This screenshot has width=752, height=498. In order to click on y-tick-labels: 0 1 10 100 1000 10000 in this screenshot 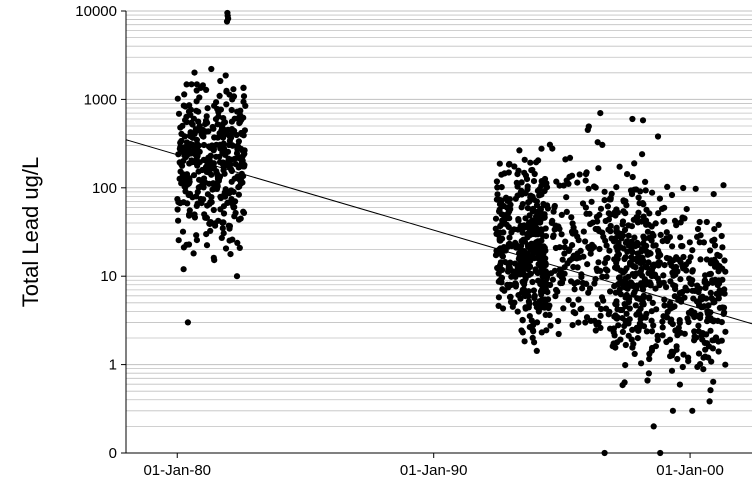, I will do `click(100, 232)`.